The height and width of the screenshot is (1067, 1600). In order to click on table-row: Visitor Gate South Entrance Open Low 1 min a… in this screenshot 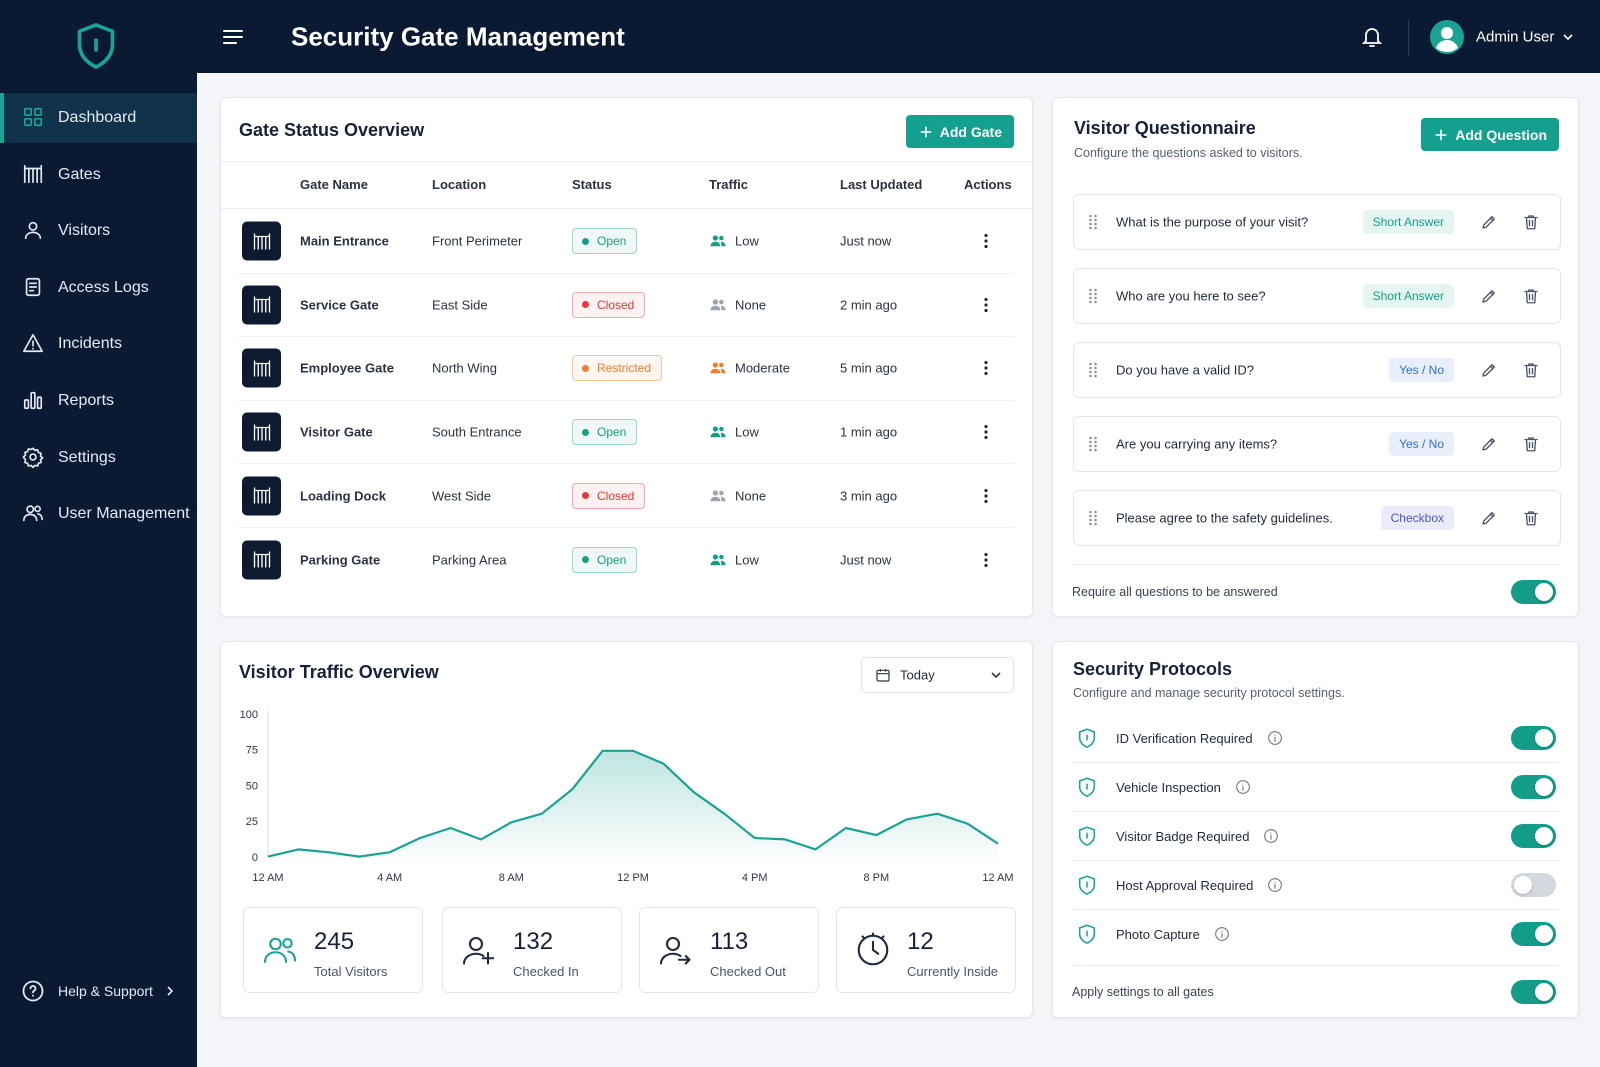, I will do `click(626, 433)`.